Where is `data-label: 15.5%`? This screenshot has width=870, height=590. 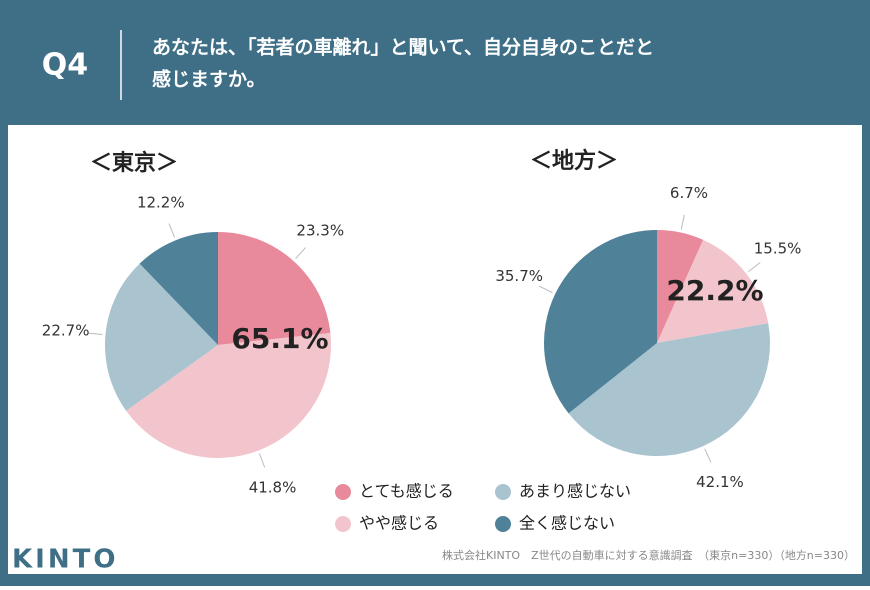 data-label: 15.5% is located at coordinates (778, 248).